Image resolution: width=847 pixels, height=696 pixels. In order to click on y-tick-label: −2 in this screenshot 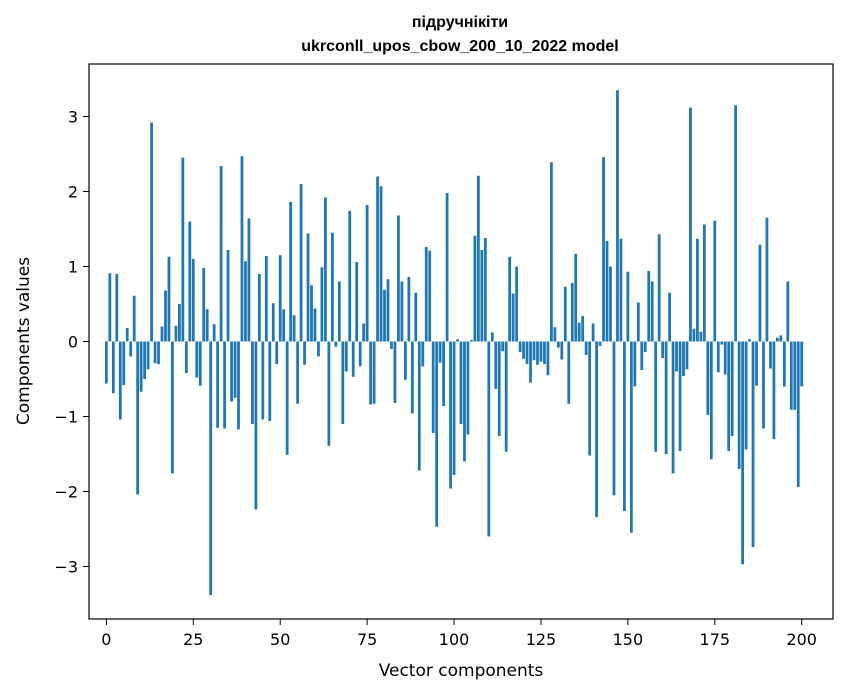, I will do `click(66, 492)`.